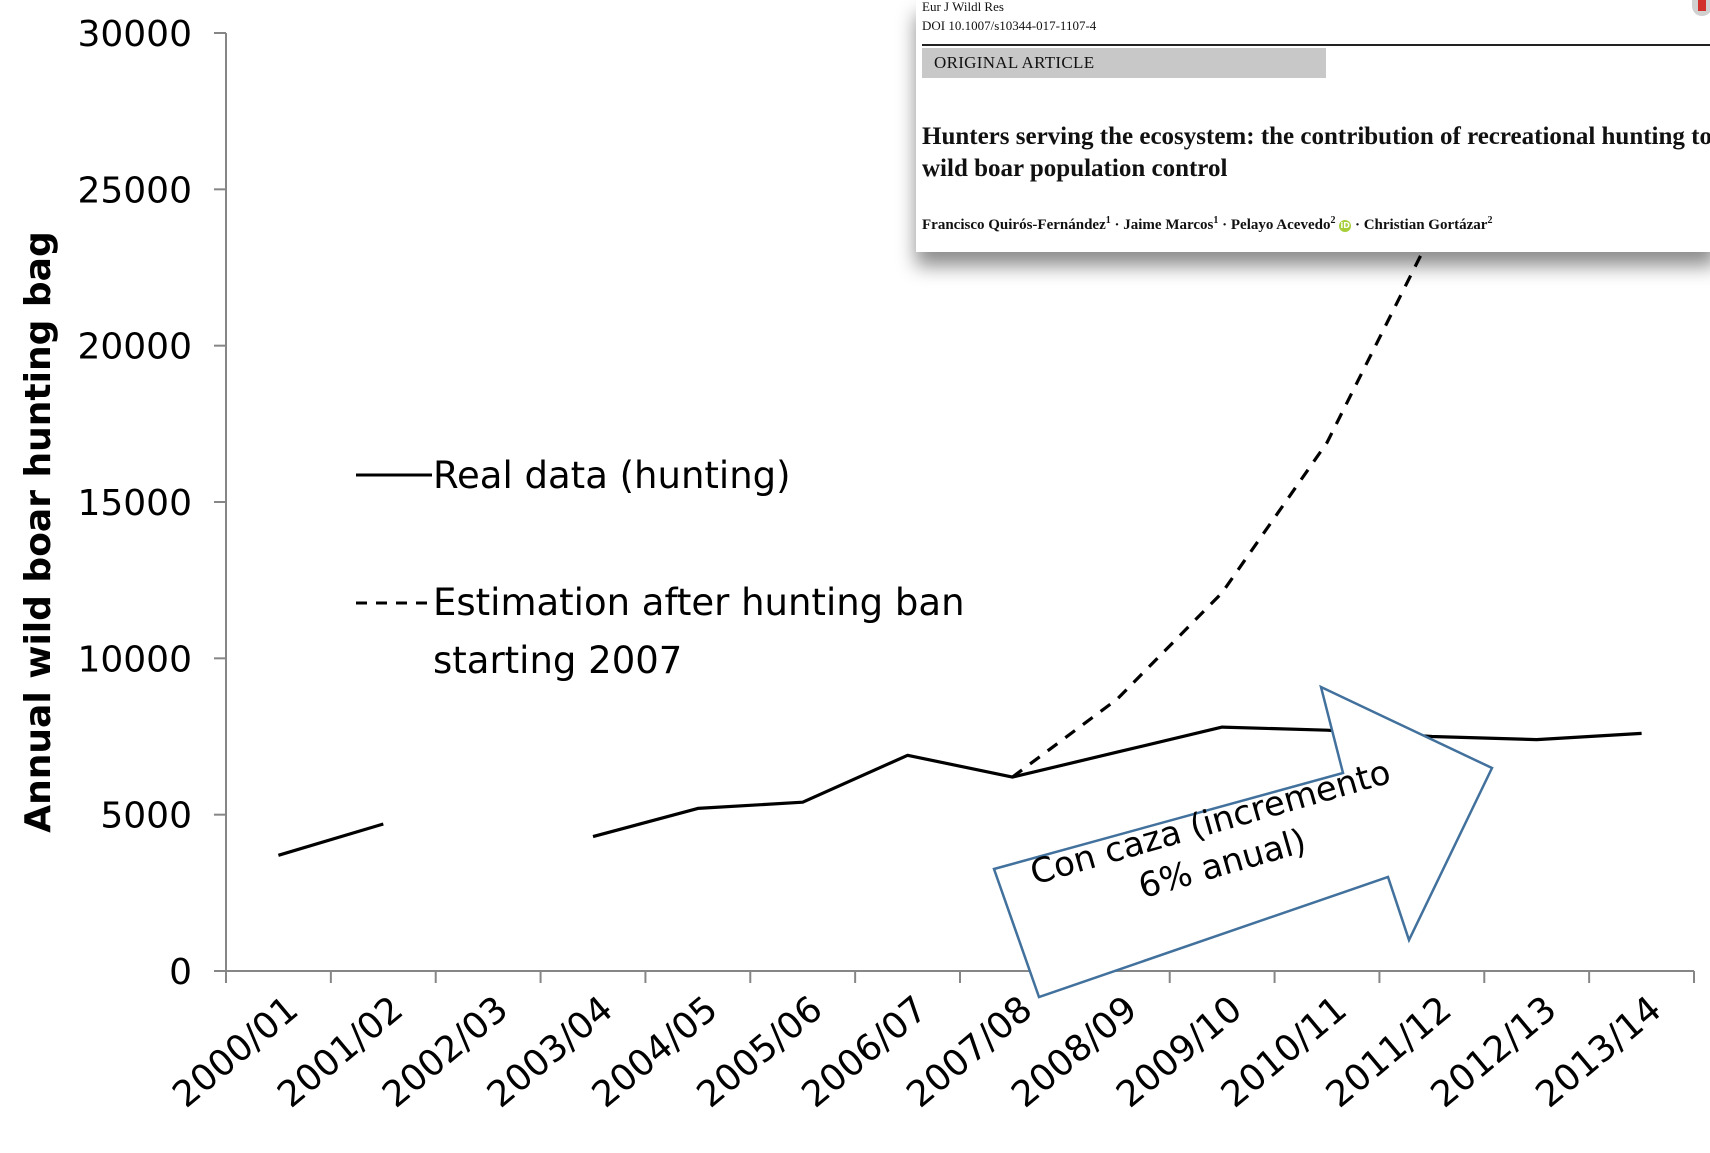 The width and height of the screenshot is (1710, 1153). Describe the element at coordinates (134, 503) in the screenshot. I see `y-tick-label: 15000` at that location.